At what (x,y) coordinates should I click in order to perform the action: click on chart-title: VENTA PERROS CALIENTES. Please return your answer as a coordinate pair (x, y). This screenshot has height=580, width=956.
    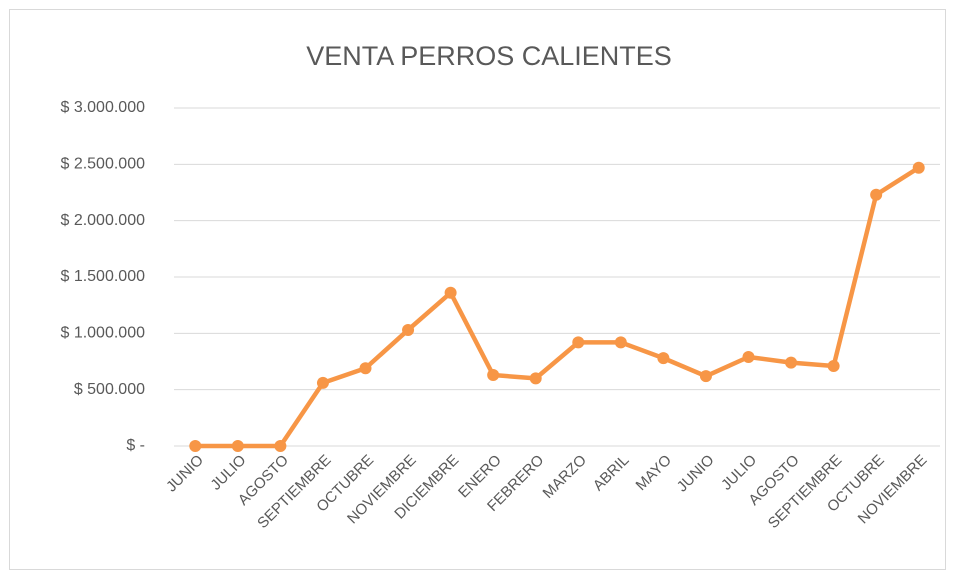
    Looking at the image, I should click on (489, 56).